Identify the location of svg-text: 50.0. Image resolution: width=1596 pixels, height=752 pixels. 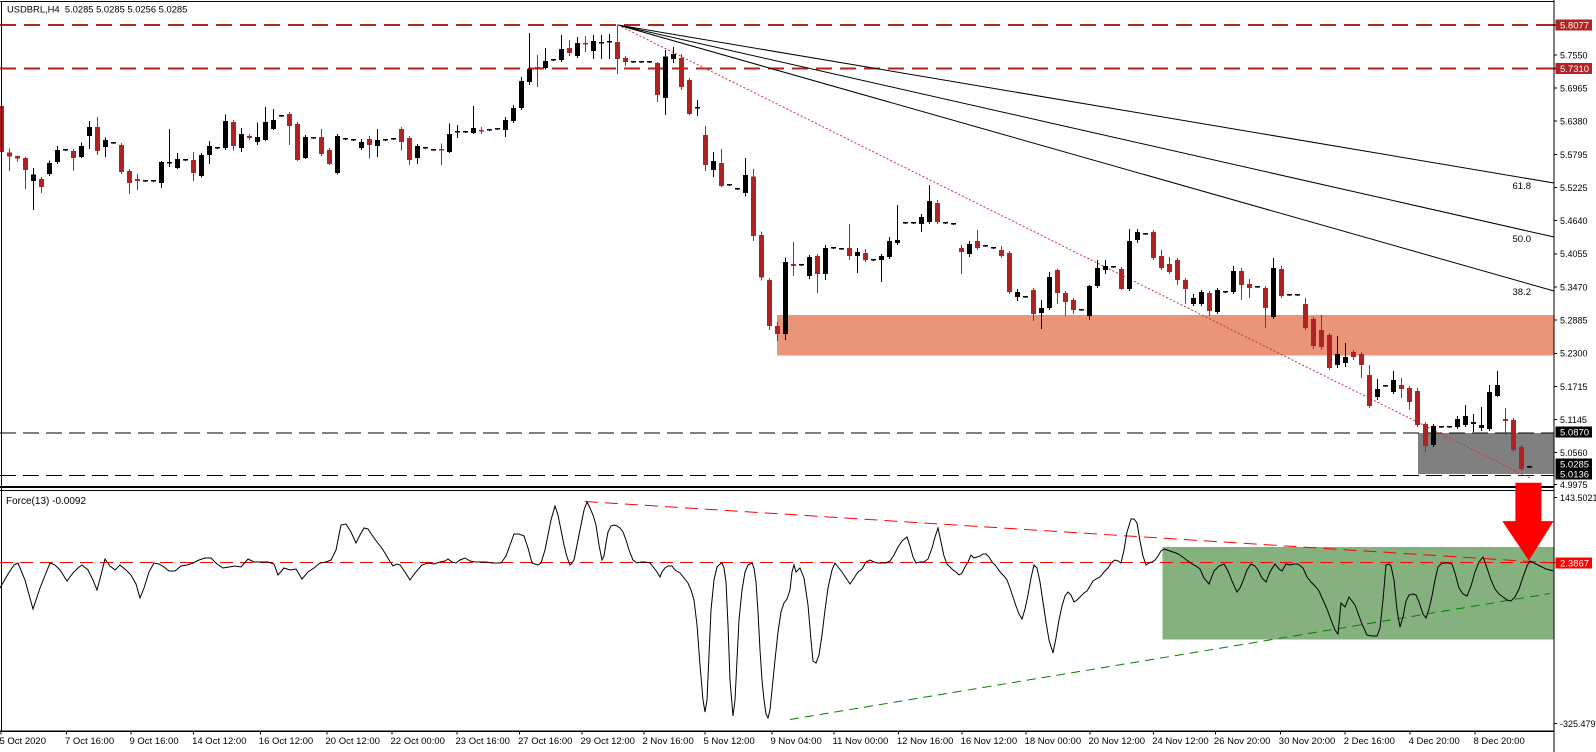
(1522, 239).